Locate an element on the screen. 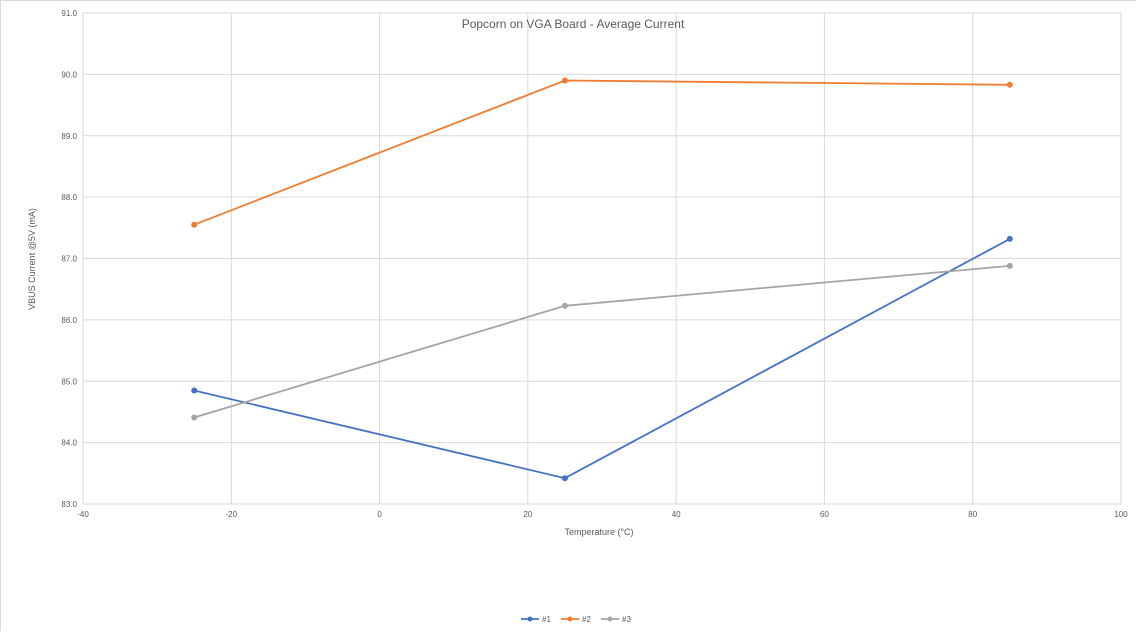 The image size is (1136, 632). legend-item: #1 is located at coordinates (536, 619).